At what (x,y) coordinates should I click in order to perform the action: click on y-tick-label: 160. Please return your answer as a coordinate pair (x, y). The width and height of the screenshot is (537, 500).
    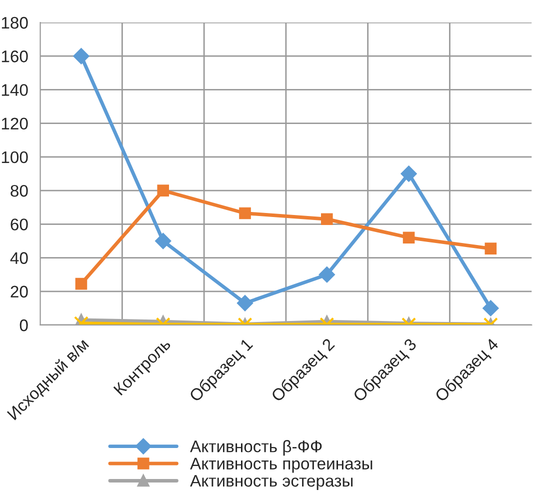
    Looking at the image, I should click on (15, 56).